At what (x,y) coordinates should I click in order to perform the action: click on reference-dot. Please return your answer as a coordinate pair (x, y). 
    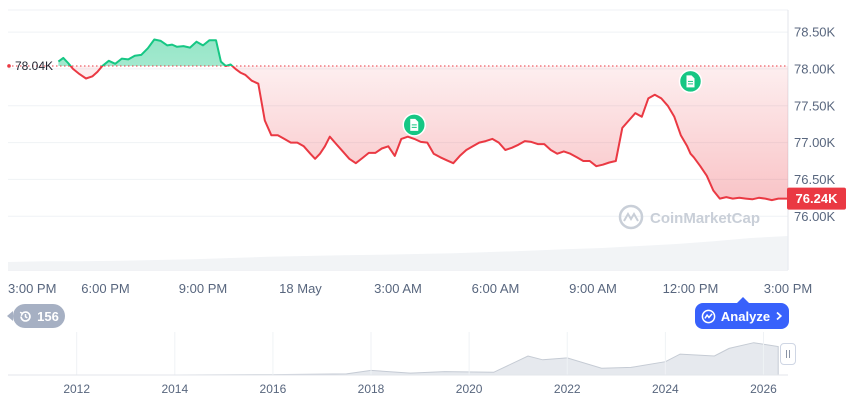
    Looking at the image, I should click on (9, 66).